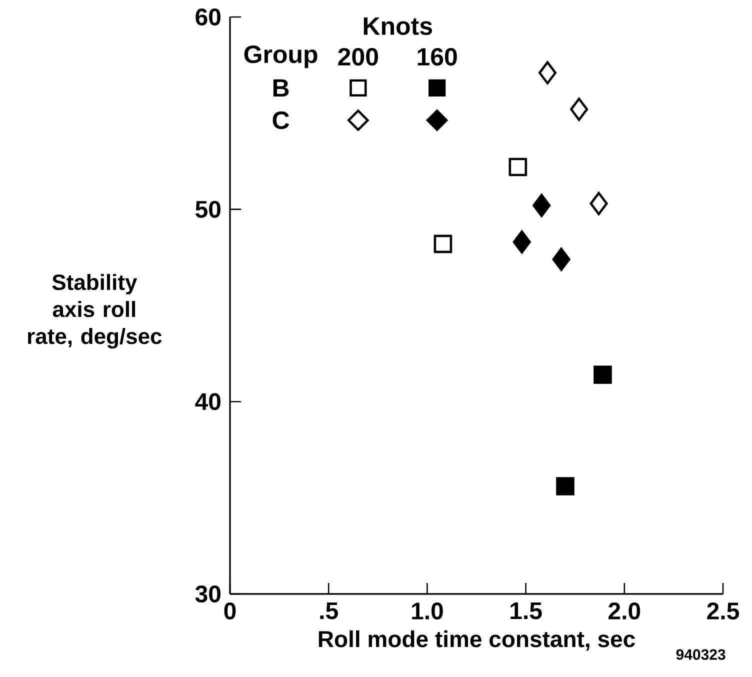  What do you see at coordinates (701, 654) in the screenshot?
I see `text: 940323` at bounding box center [701, 654].